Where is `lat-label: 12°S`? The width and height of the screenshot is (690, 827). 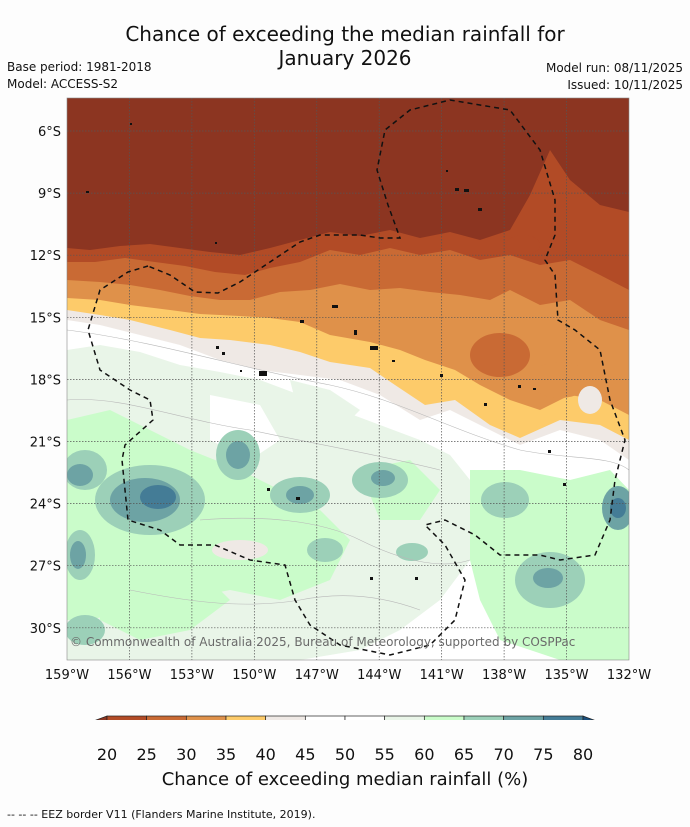 lat-label: 12°S is located at coordinates (45, 256).